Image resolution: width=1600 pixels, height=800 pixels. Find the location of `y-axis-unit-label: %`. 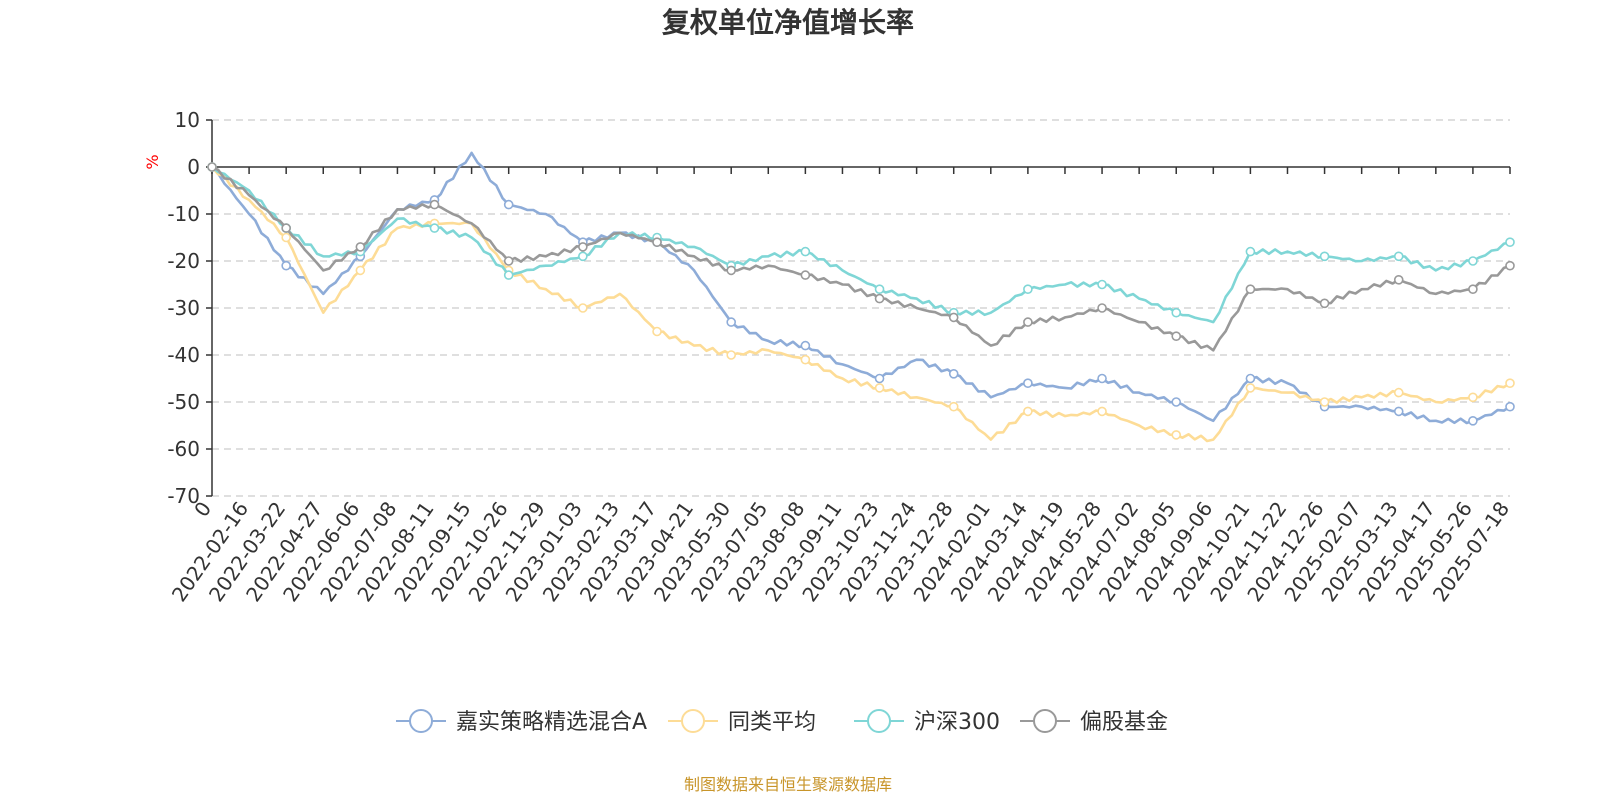

y-axis-unit-label: % is located at coordinates (152, 161).